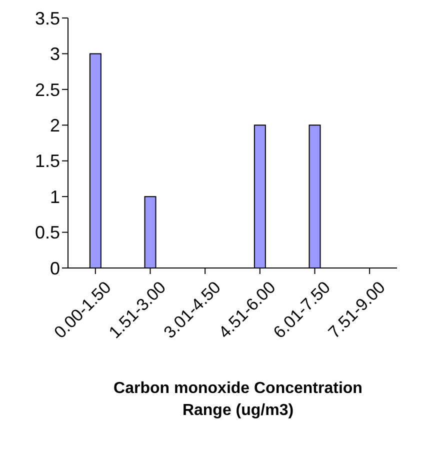 This screenshot has width=425, height=472. What do you see at coordinates (55, 126) in the screenshot?
I see `y-tick-label: 2` at bounding box center [55, 126].